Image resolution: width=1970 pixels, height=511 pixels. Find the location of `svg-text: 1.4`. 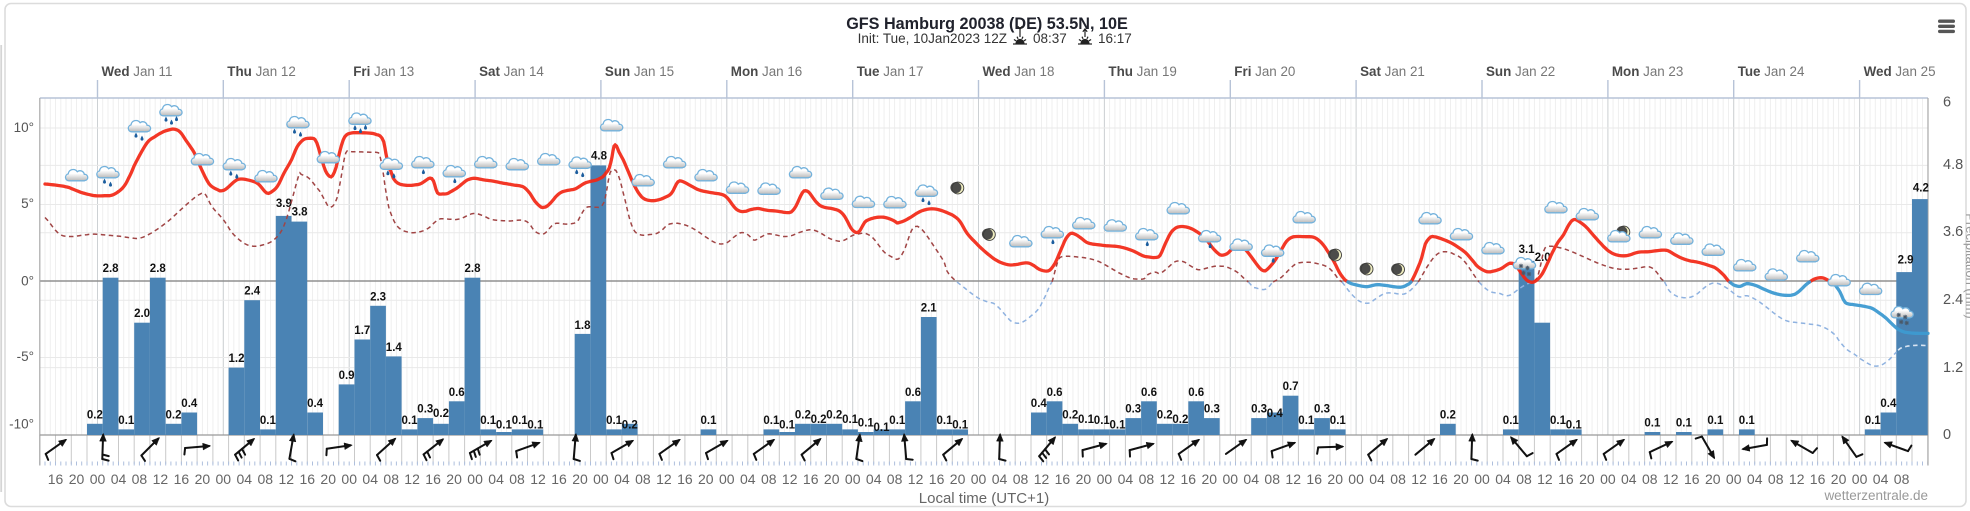

svg-text: 1.4 is located at coordinates (394, 348).